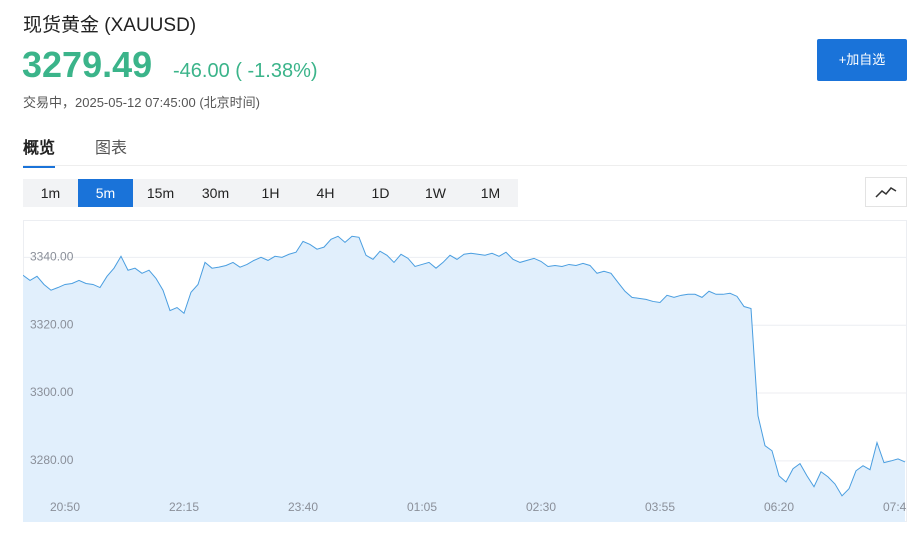  What do you see at coordinates (779, 507) in the screenshot?
I see `x-tick-label: 06:20` at bounding box center [779, 507].